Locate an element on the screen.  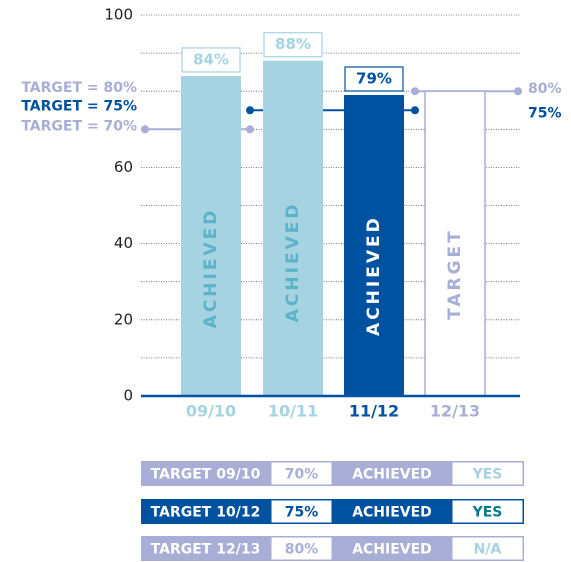
table-cell-text: TARGET 10/12 is located at coordinates (206, 513).